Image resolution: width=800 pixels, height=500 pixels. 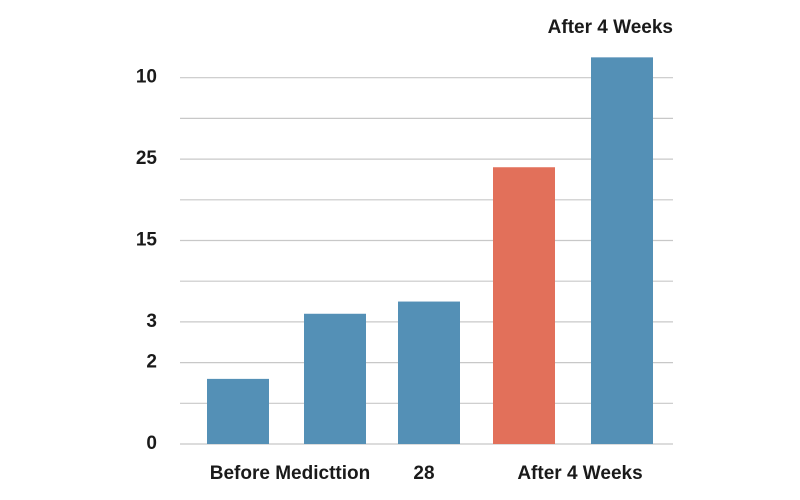 What do you see at coordinates (151, 443) in the screenshot?
I see `y-tick-label: 0` at bounding box center [151, 443].